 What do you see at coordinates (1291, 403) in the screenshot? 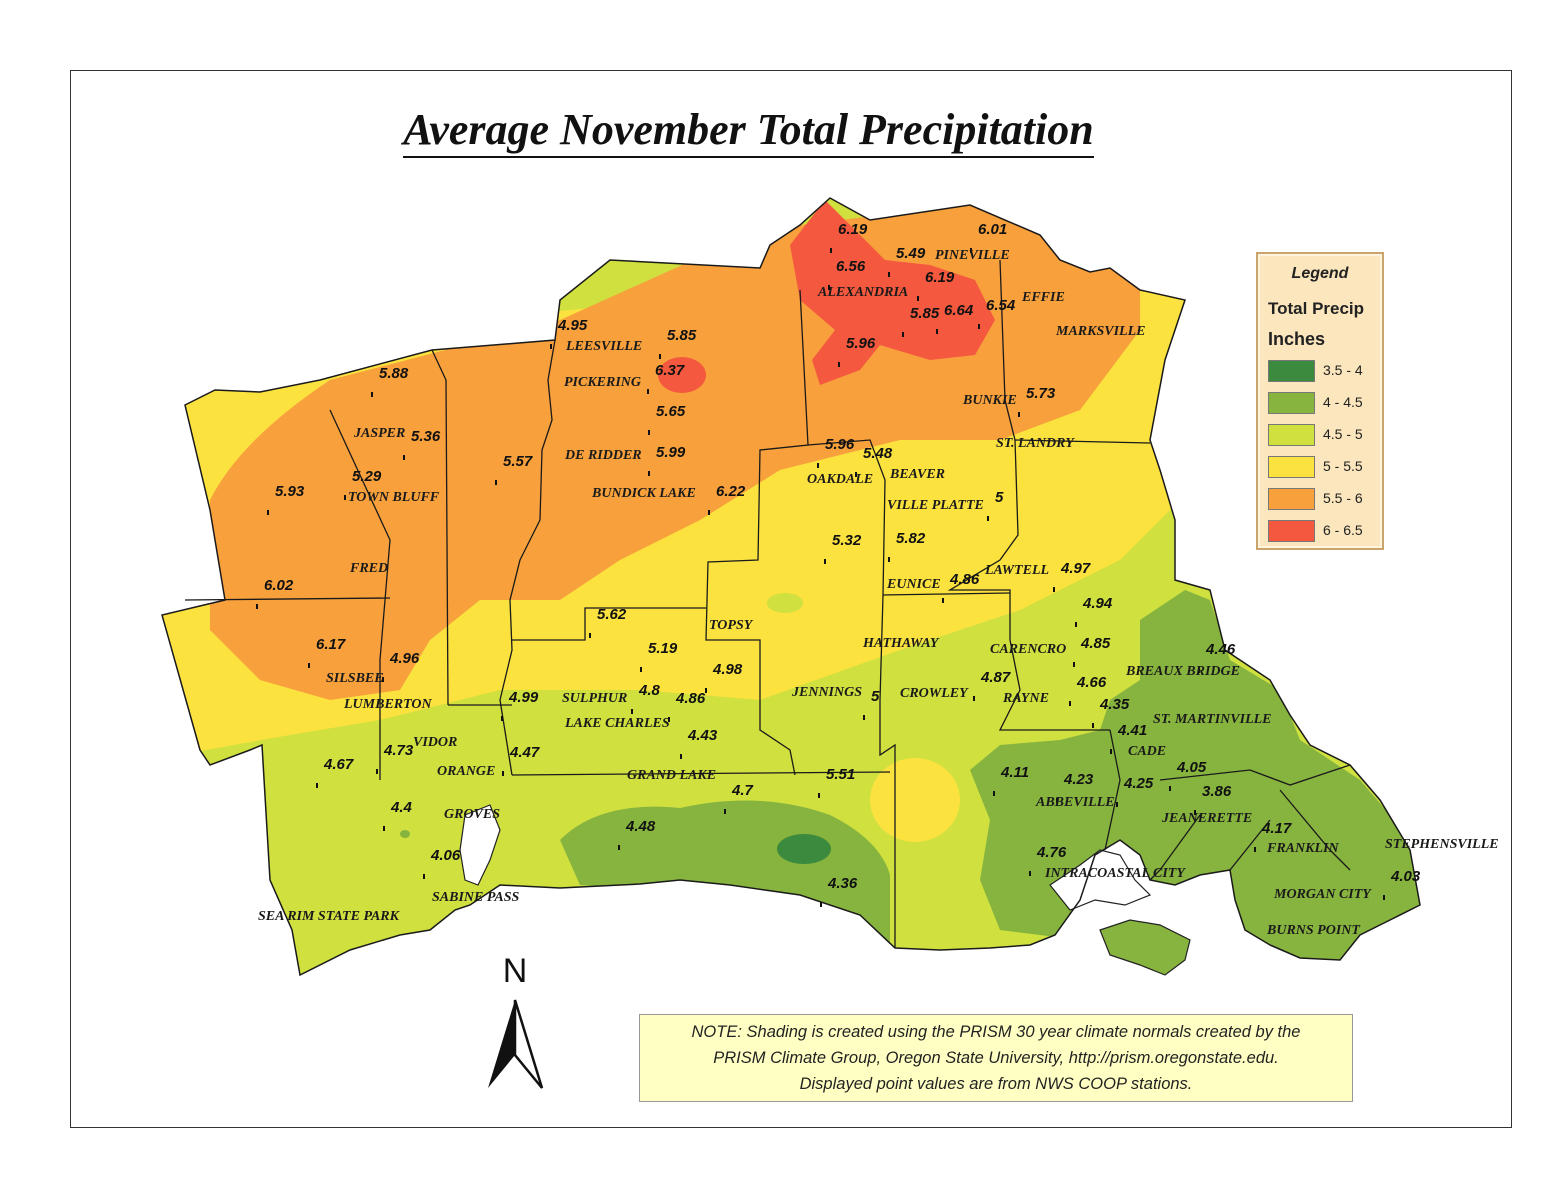
I see `legend-swatch` at bounding box center [1291, 403].